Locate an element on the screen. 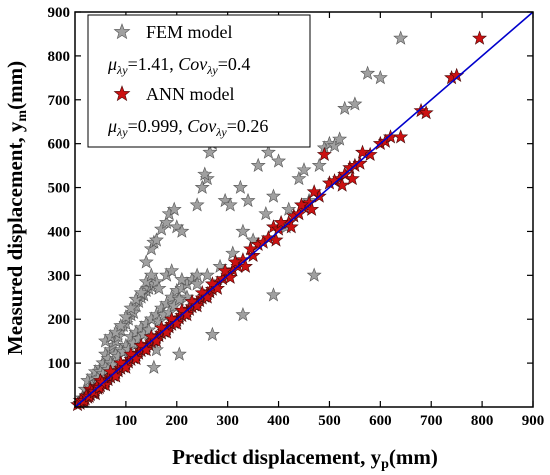  y-axis-title-main: Measured displacement, y is located at coordinates (15, 238).